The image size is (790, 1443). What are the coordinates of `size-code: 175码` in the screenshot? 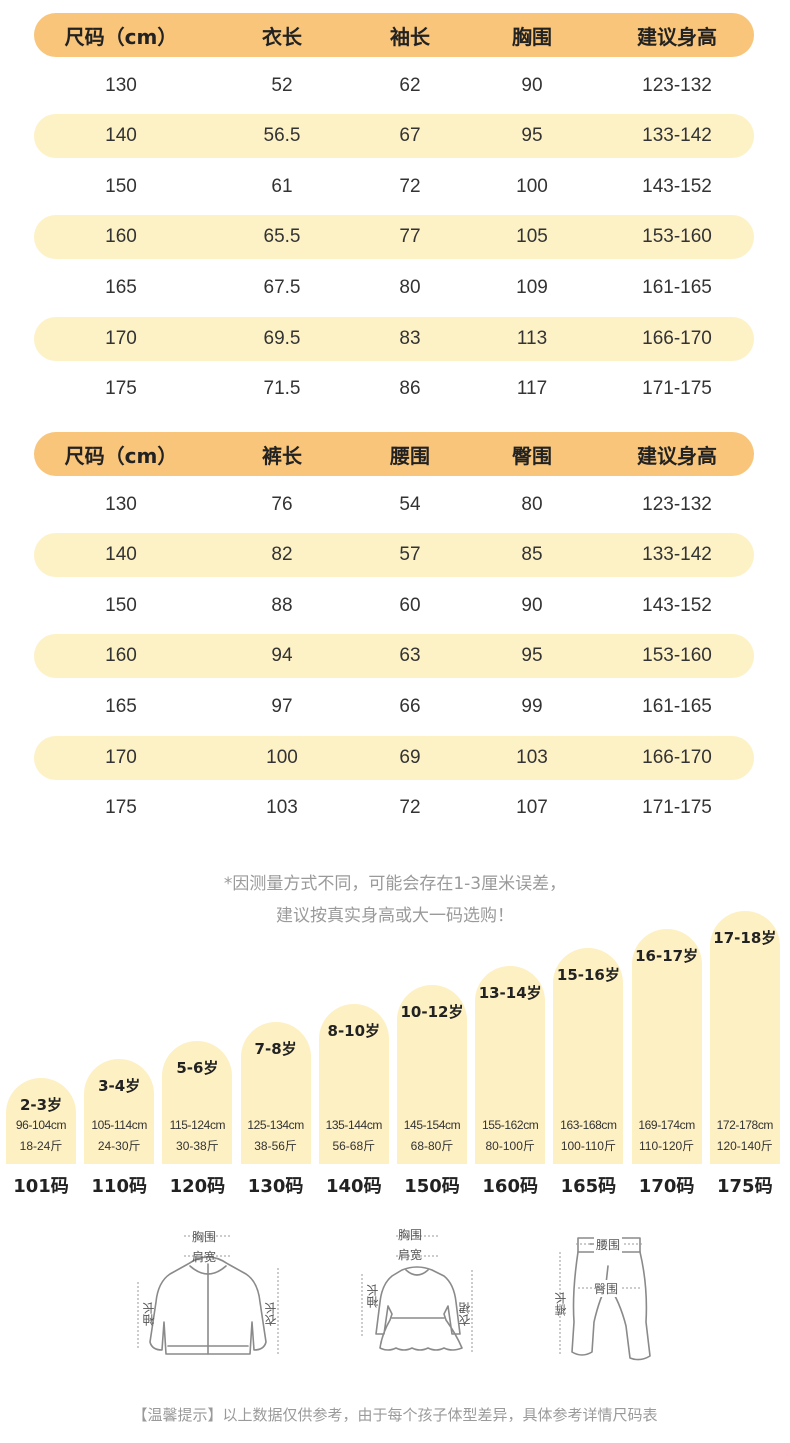 It's located at (745, 1186).